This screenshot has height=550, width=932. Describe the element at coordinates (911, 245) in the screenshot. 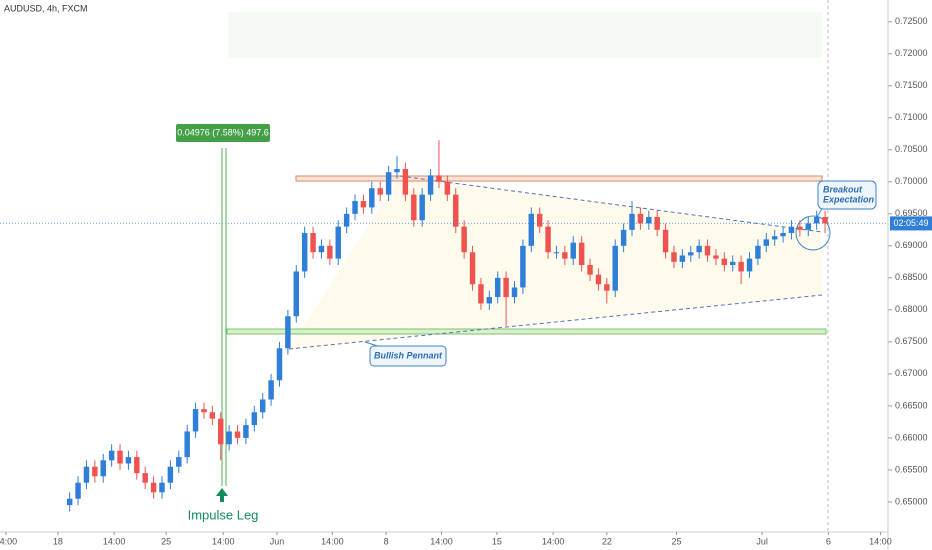

I see `y-tick-label: 0.69000` at that location.